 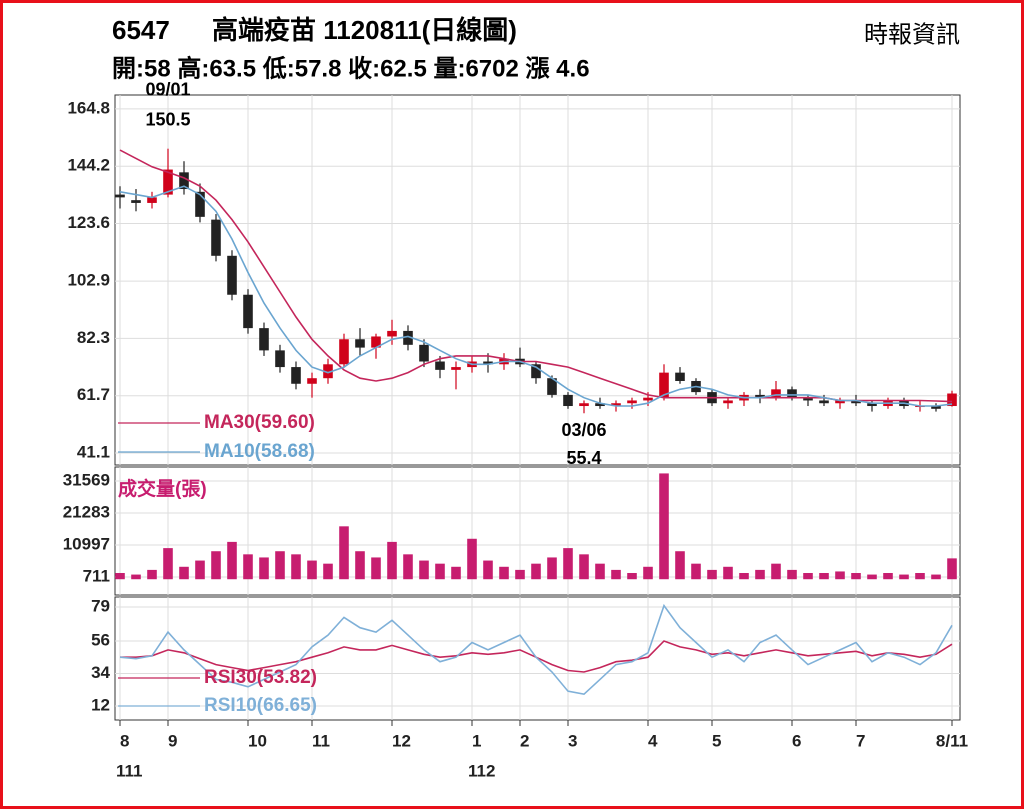 What do you see at coordinates (124, 740) in the screenshot?
I see `x-tick-label: 8` at bounding box center [124, 740].